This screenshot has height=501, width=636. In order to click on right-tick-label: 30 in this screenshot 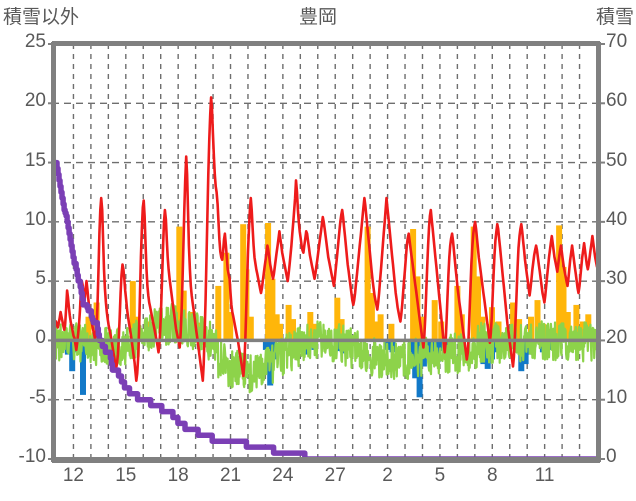, I will do `click(617, 279)`.